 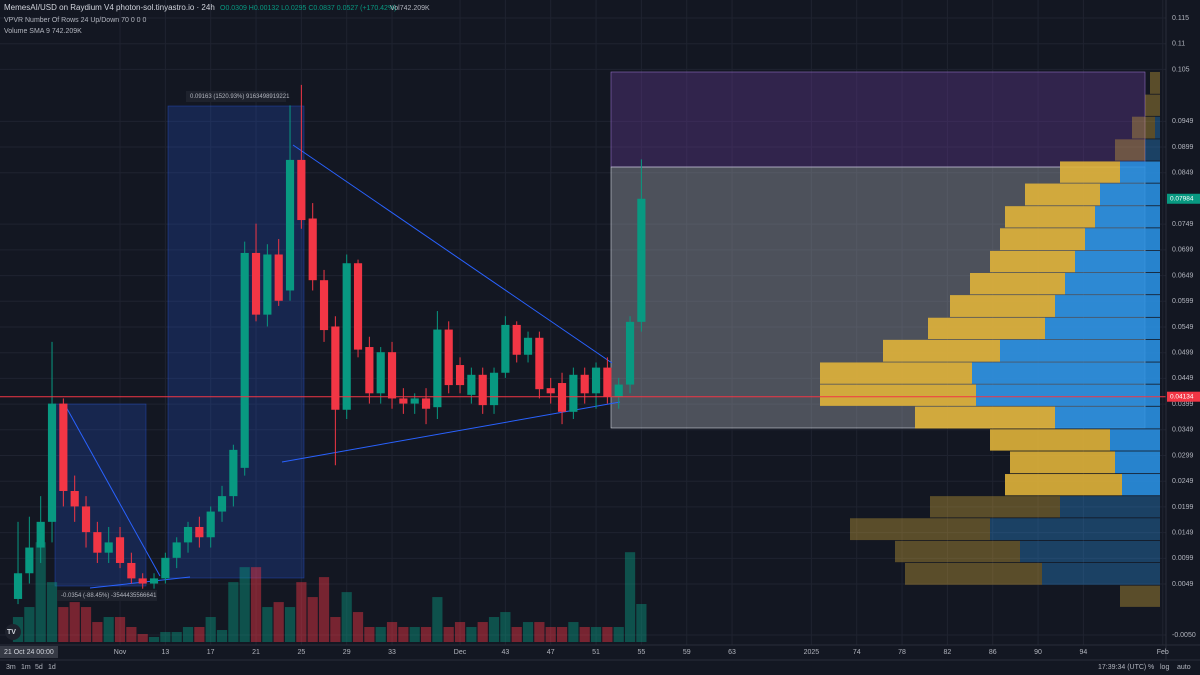 I want to click on toolbar-button: 5d, so click(x=39, y=667).